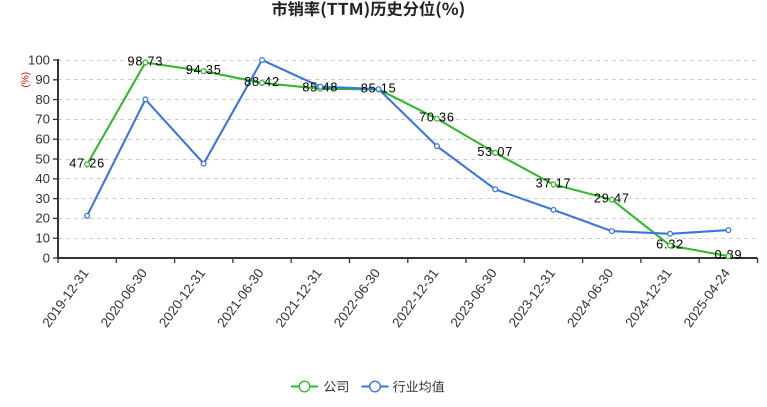 The width and height of the screenshot is (767, 407). I want to click on svg-text: 40, so click(42, 178).